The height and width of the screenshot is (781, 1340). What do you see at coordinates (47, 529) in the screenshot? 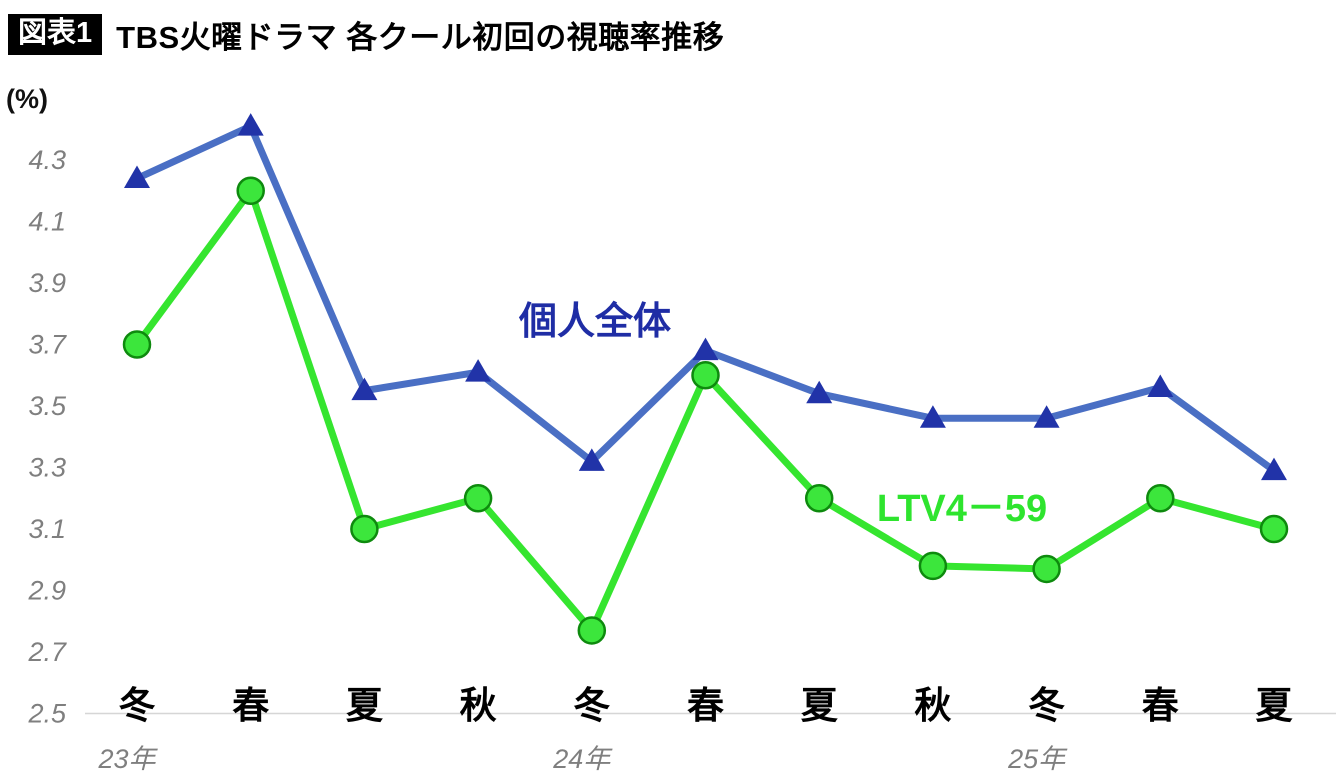
I see `y-tick-label: 3.1` at bounding box center [47, 529].